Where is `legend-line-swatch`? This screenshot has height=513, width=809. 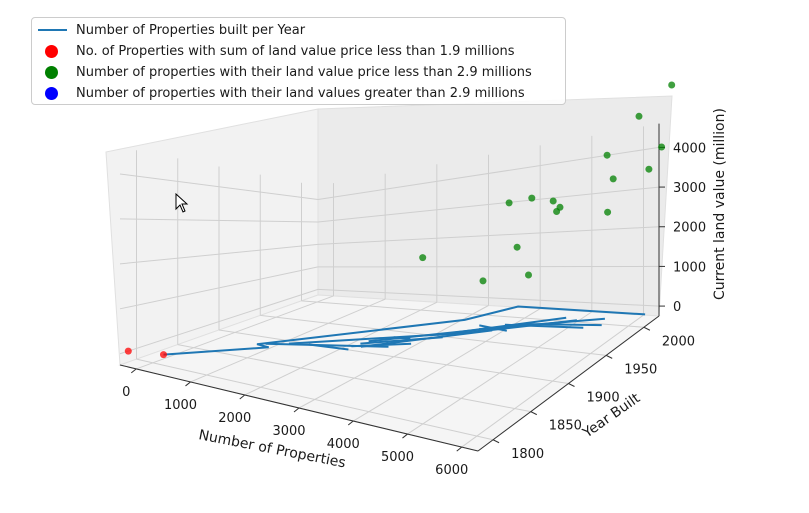 legend-line-swatch is located at coordinates (52, 30).